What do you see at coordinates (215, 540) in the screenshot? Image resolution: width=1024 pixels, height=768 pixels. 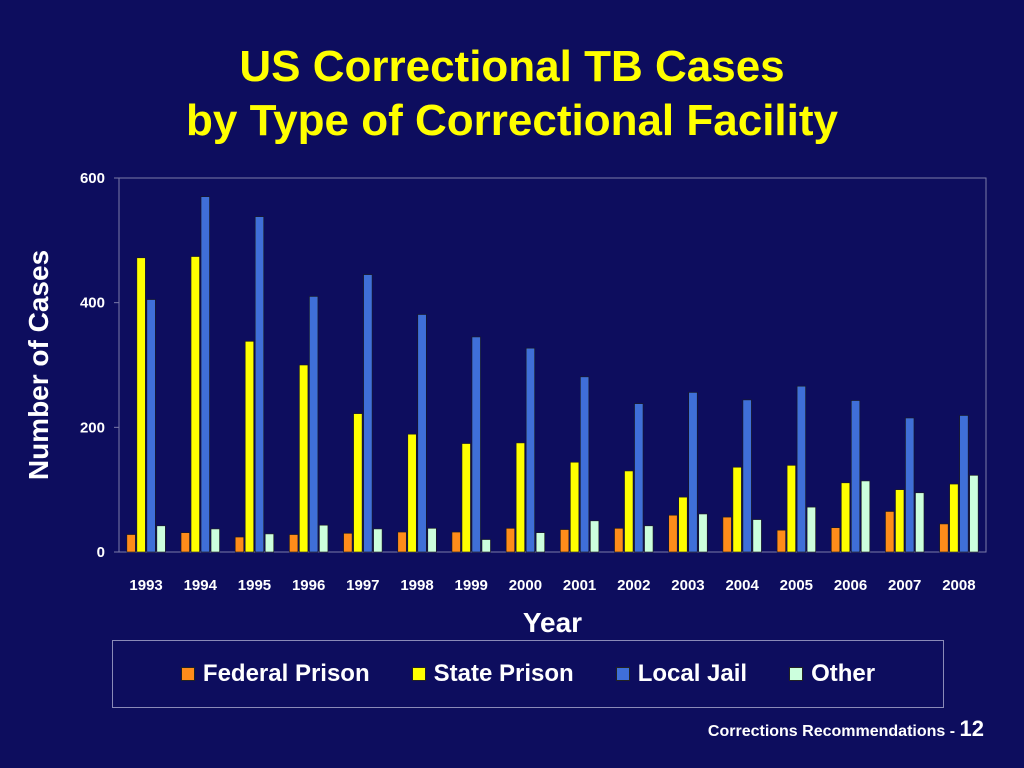 I see `bar-other-1994` at bounding box center [215, 540].